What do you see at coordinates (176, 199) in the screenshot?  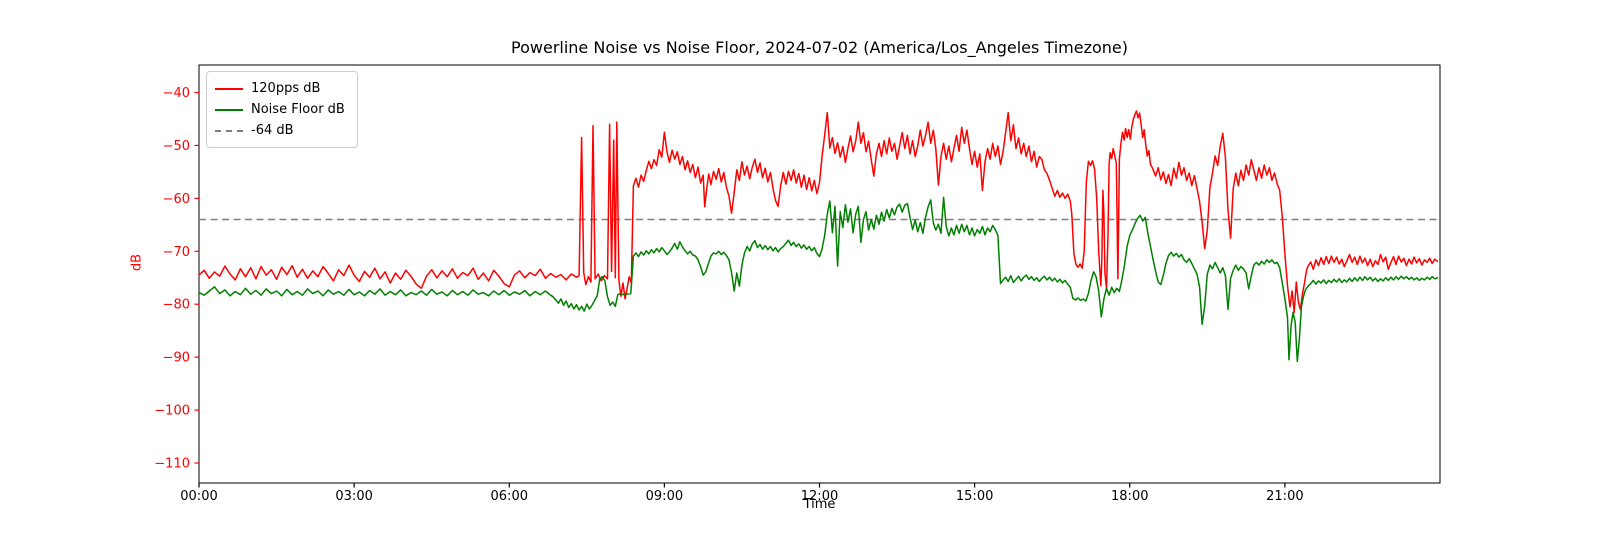 I see `y-tick-label: −60` at bounding box center [176, 199].